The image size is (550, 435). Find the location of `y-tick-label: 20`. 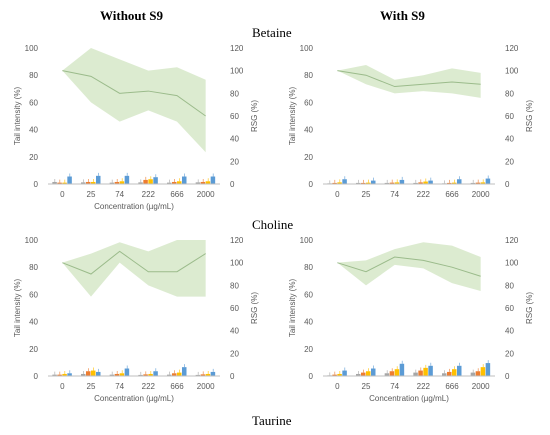

y-tick-label: 20 is located at coordinates (33, 349).